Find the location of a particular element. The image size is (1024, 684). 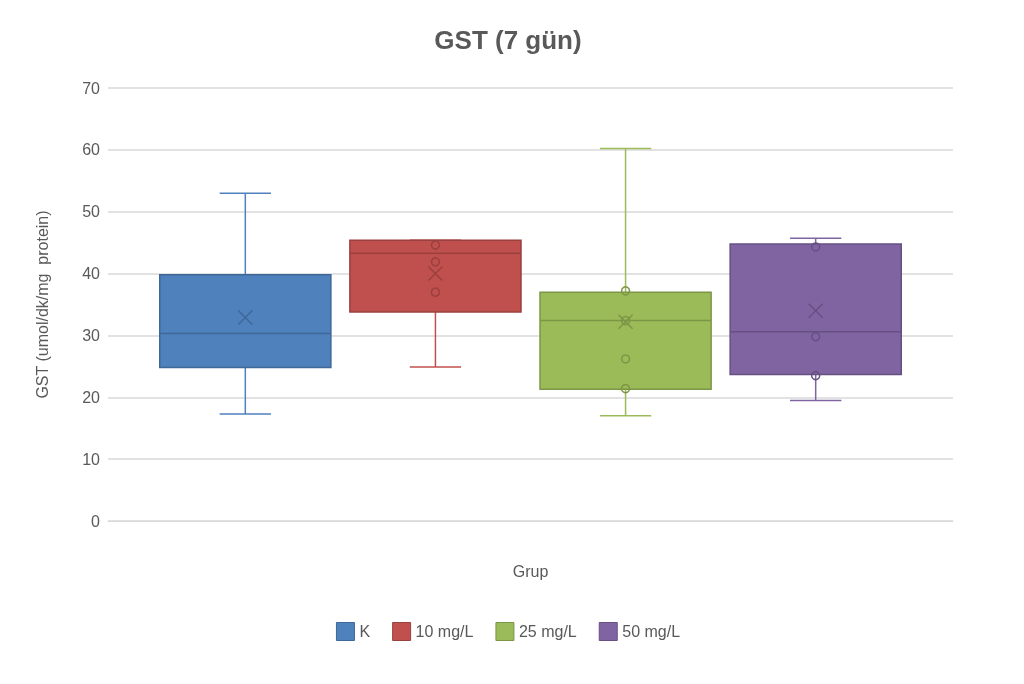

legend-label: 10 mg/L is located at coordinates (444, 631).